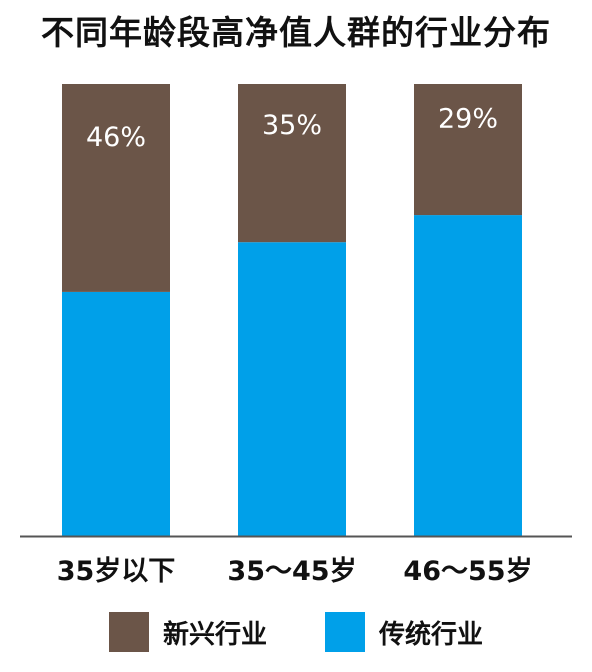 The image size is (592, 672). Describe the element at coordinates (345, 632) in the screenshot. I see `legend-swatch-traditional` at that location.